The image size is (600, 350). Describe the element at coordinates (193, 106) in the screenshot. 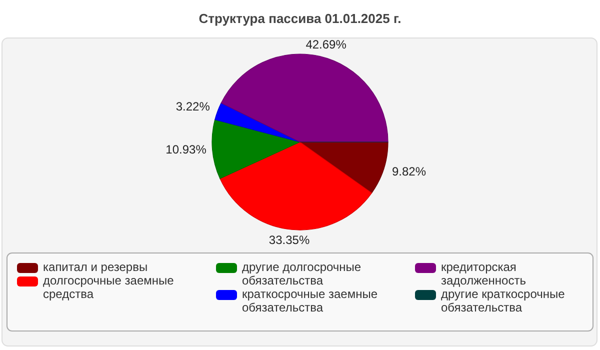

I see `data-label: 3.22%` at that location.